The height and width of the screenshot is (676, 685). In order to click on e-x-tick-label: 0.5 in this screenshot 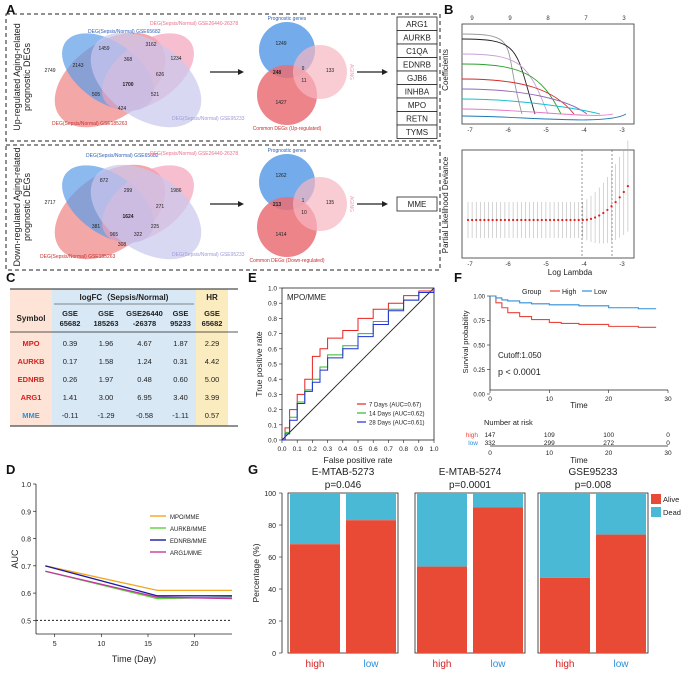, I will do `click(357, 449)`.